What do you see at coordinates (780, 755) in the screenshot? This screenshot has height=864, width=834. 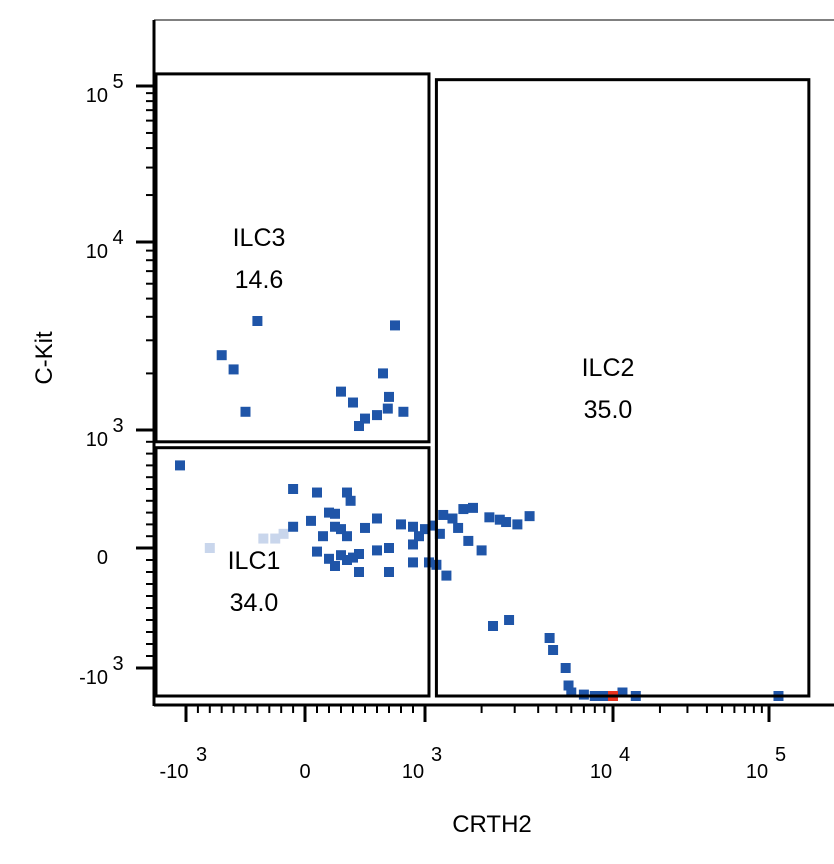 I see `x-tick-exponent: 5` at bounding box center [780, 755].